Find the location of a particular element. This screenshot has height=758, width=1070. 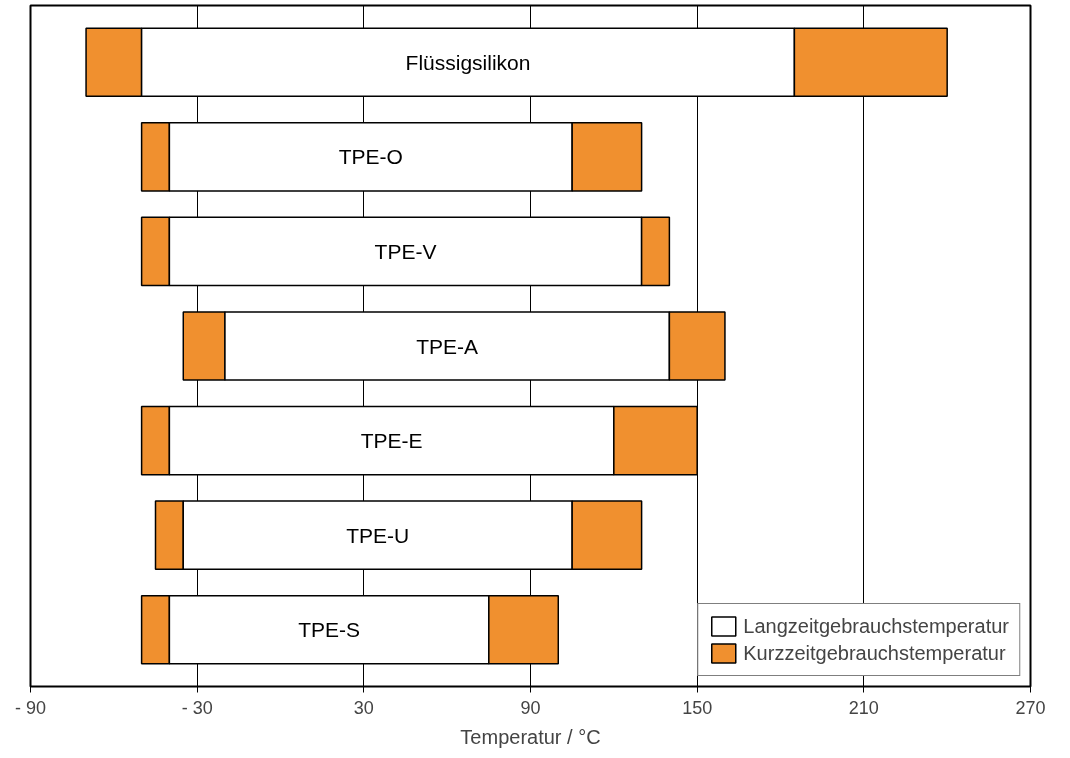

y-tick-label: TPE-E is located at coordinates (391, 441).